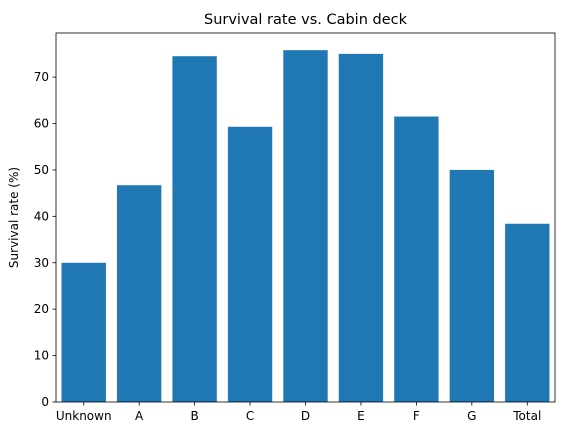 The width and height of the screenshot is (562, 435). Describe the element at coordinates (416, 416) in the screenshot. I see `x-tick-label: F` at that location.